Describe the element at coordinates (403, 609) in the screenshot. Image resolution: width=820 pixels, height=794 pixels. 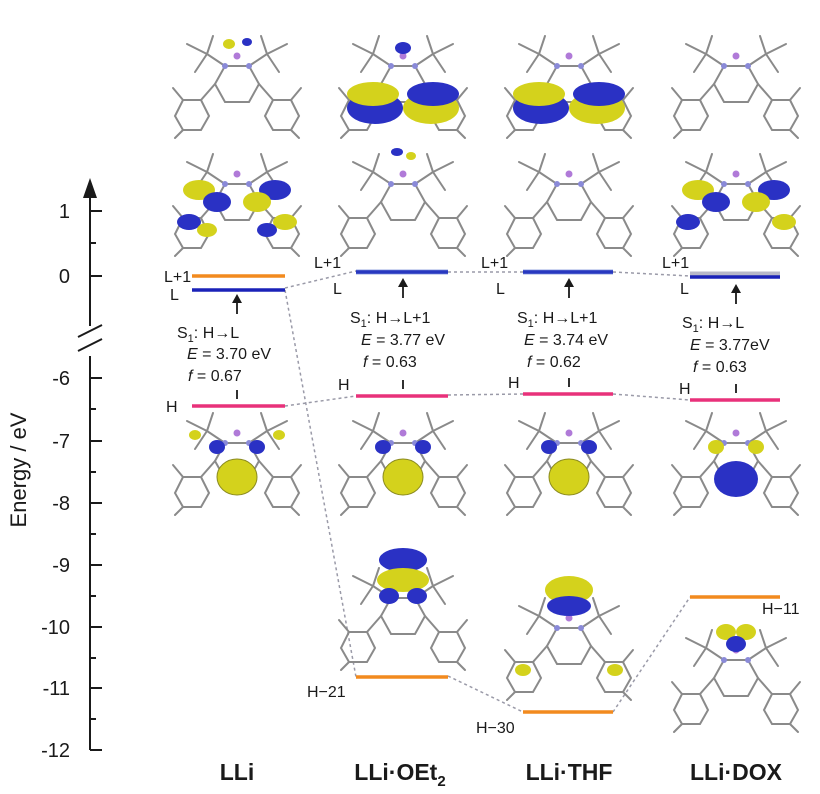
I see `orbital-oet2-deep` at that location.